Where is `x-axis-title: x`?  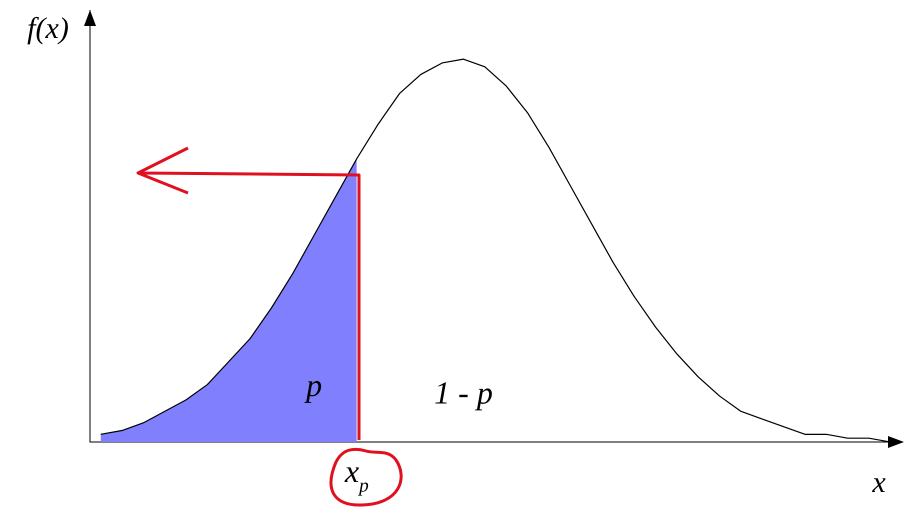
x-axis-title: x is located at coordinates (878, 482).